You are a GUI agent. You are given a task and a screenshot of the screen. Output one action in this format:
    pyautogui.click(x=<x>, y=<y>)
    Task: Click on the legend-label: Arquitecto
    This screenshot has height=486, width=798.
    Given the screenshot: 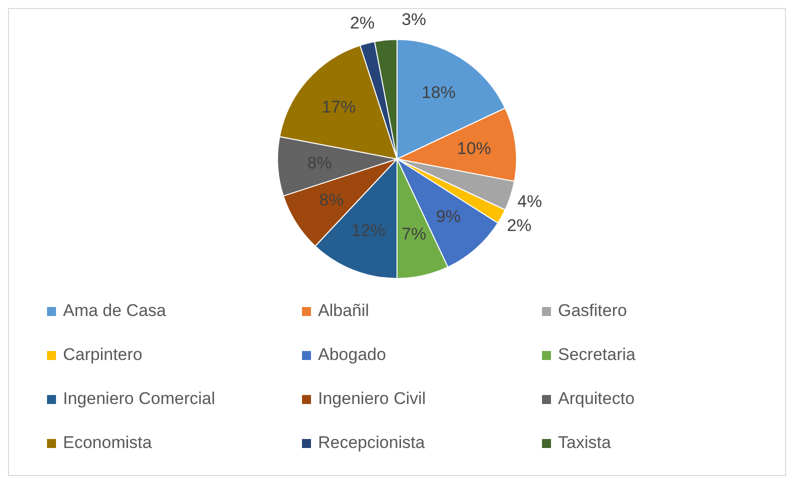 What is the action you would take?
    pyautogui.click(x=596, y=399)
    